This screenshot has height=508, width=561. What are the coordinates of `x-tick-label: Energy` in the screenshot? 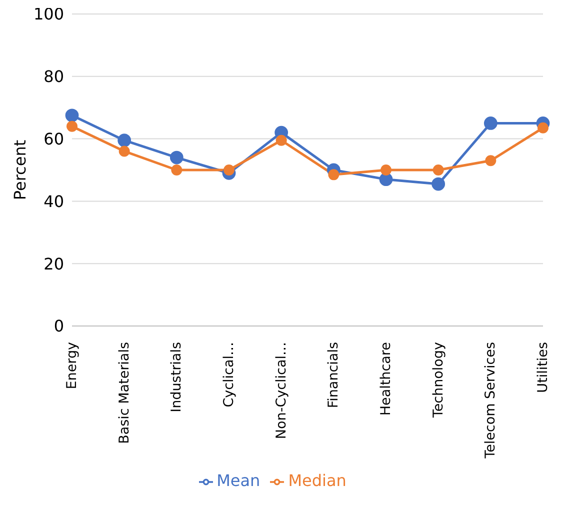 It's located at (72, 366).